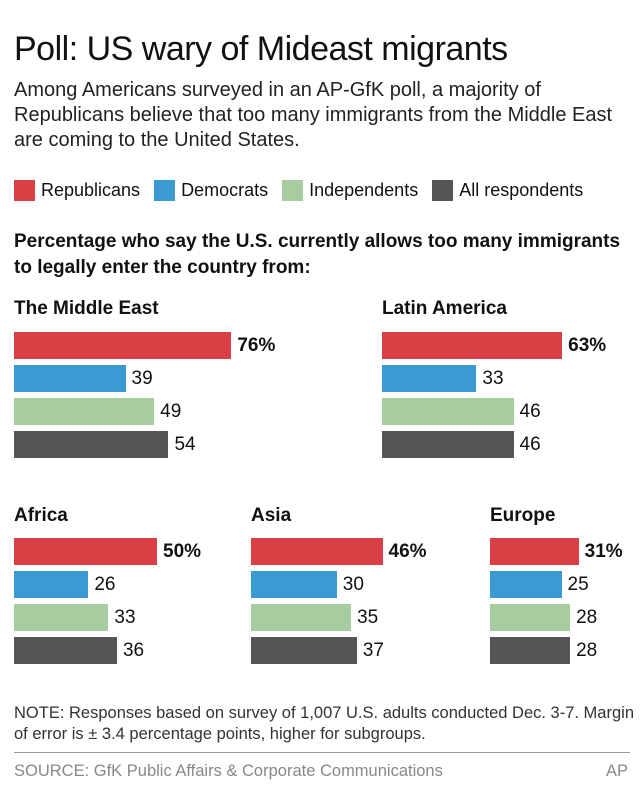  What do you see at coordinates (521, 190) in the screenshot?
I see `legend-label: All respondents` at bounding box center [521, 190].